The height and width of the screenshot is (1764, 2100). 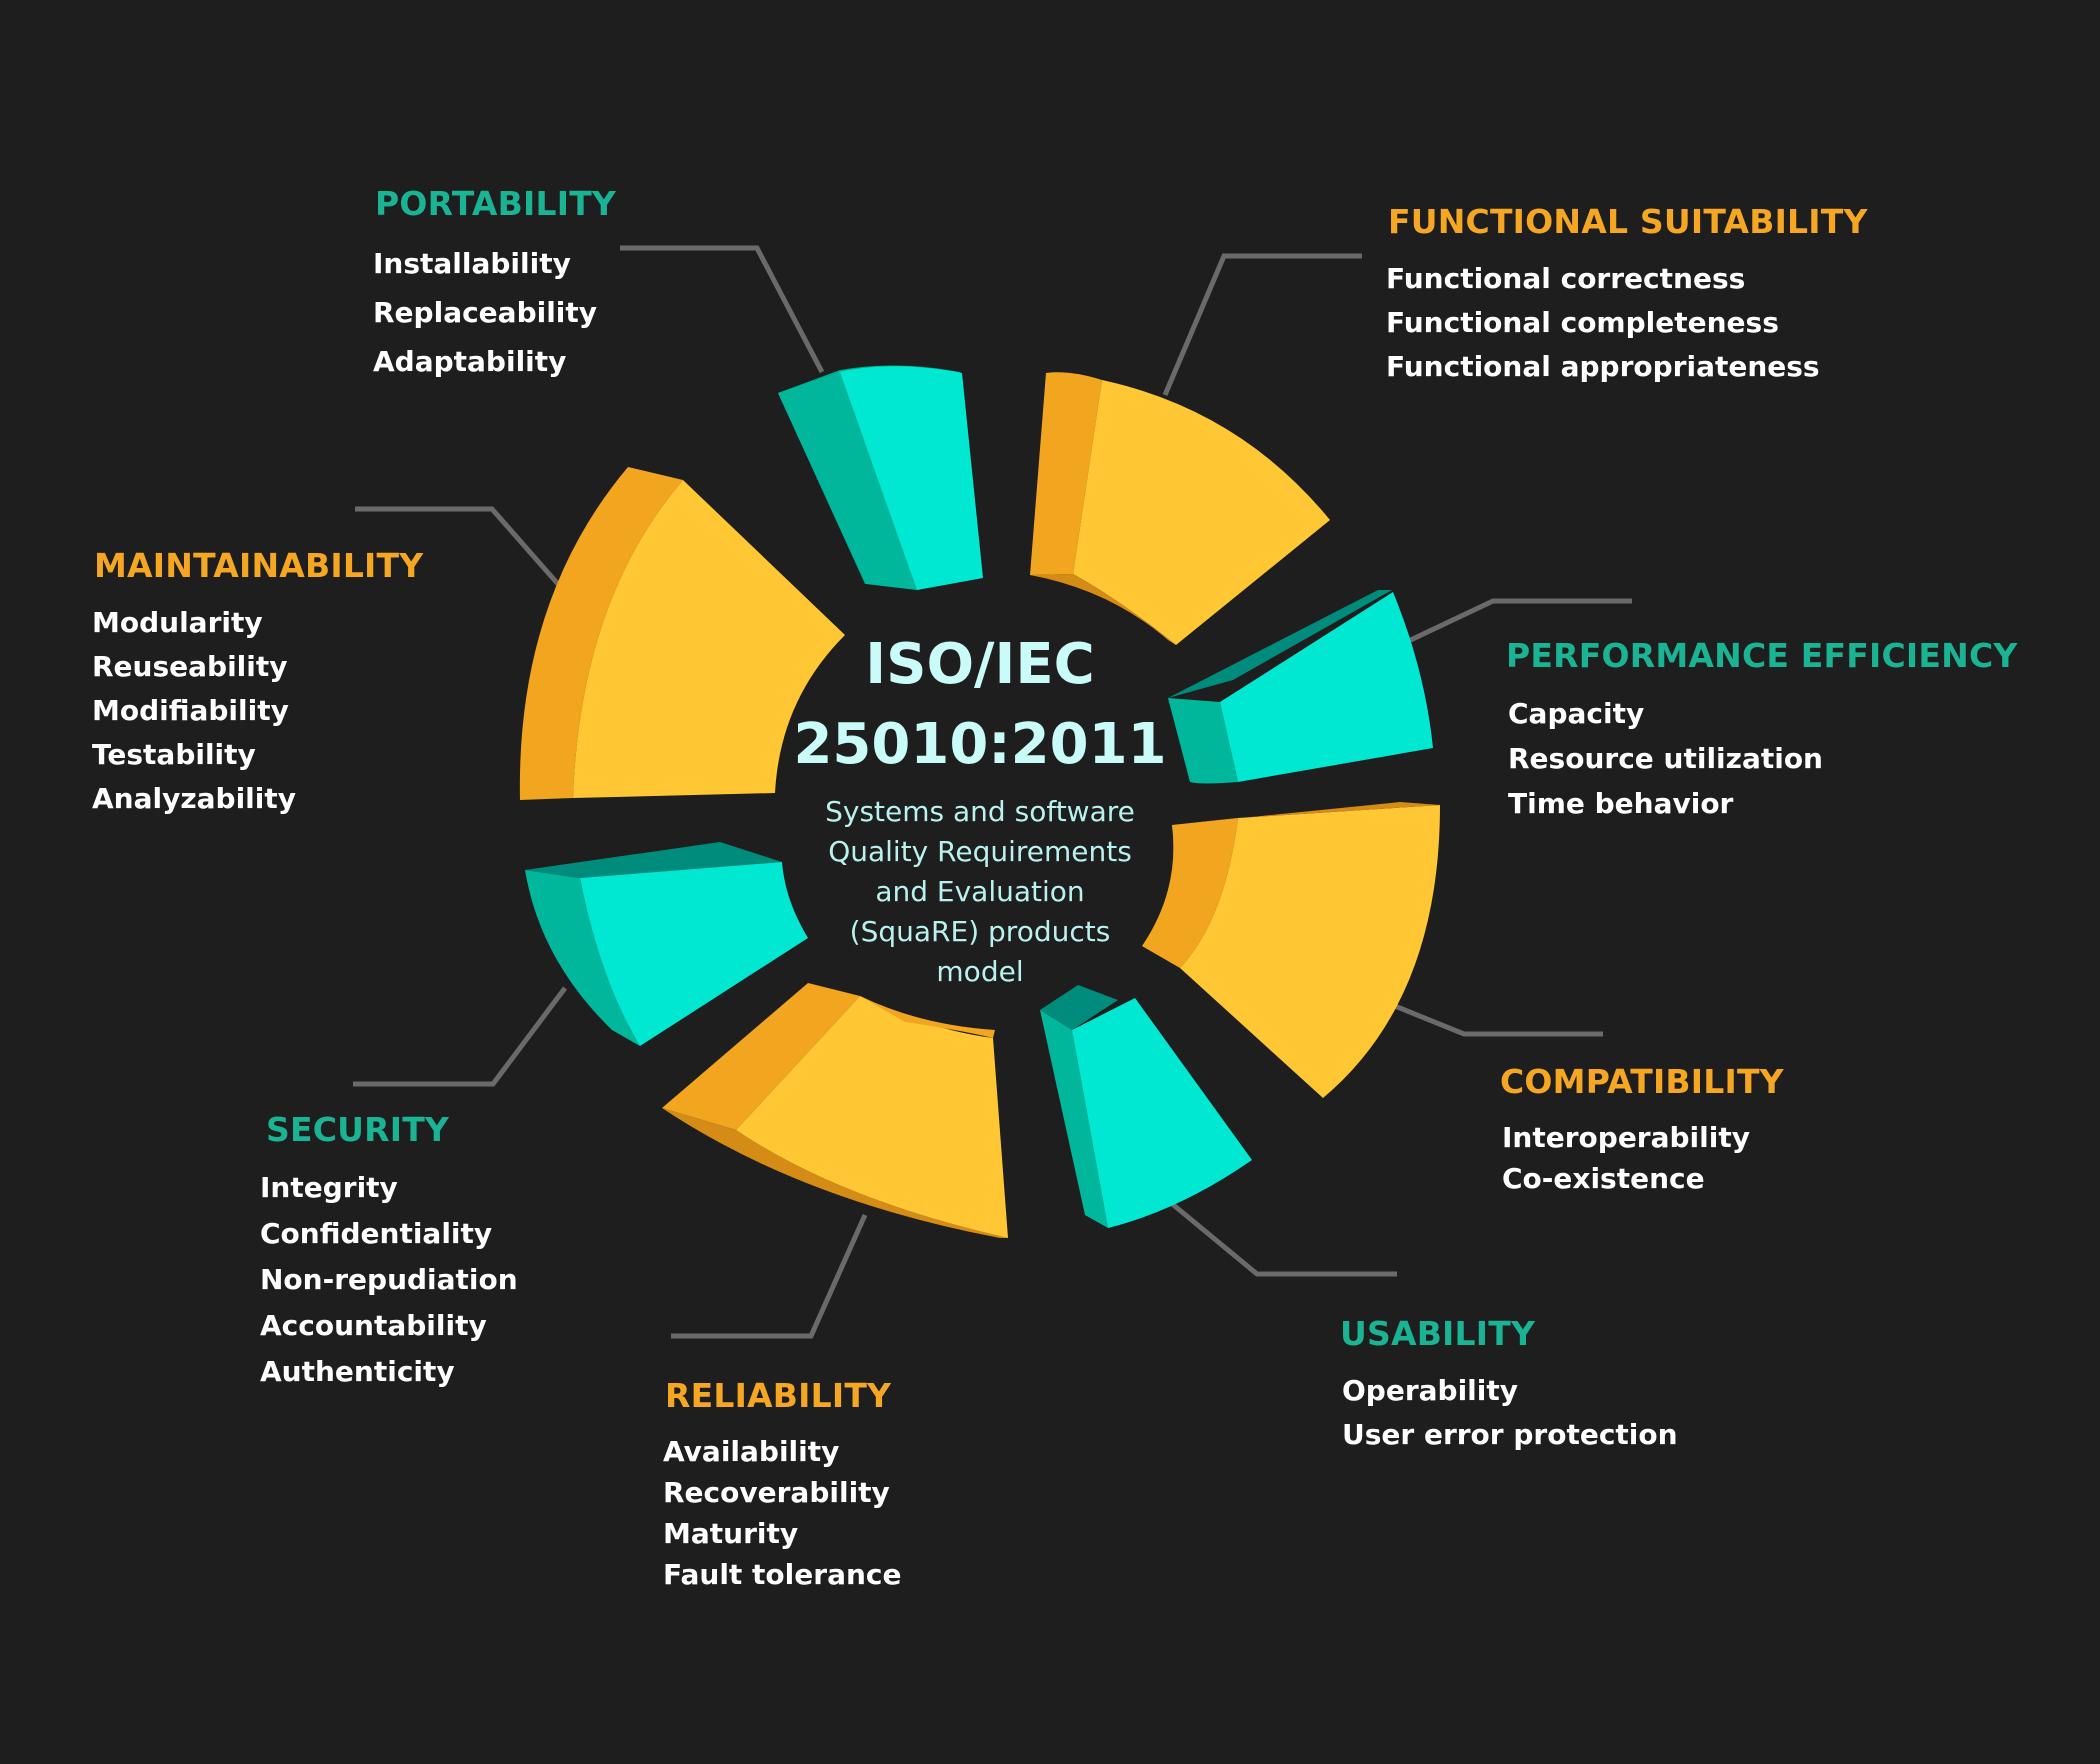 I want to click on group-item: Functional appropriateness, so click(x=1603, y=366).